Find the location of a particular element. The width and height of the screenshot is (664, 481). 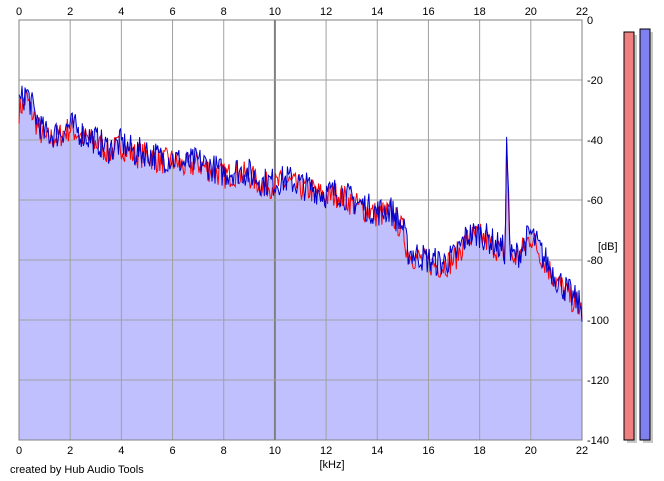

meter-bar-left is located at coordinates (629, 236).